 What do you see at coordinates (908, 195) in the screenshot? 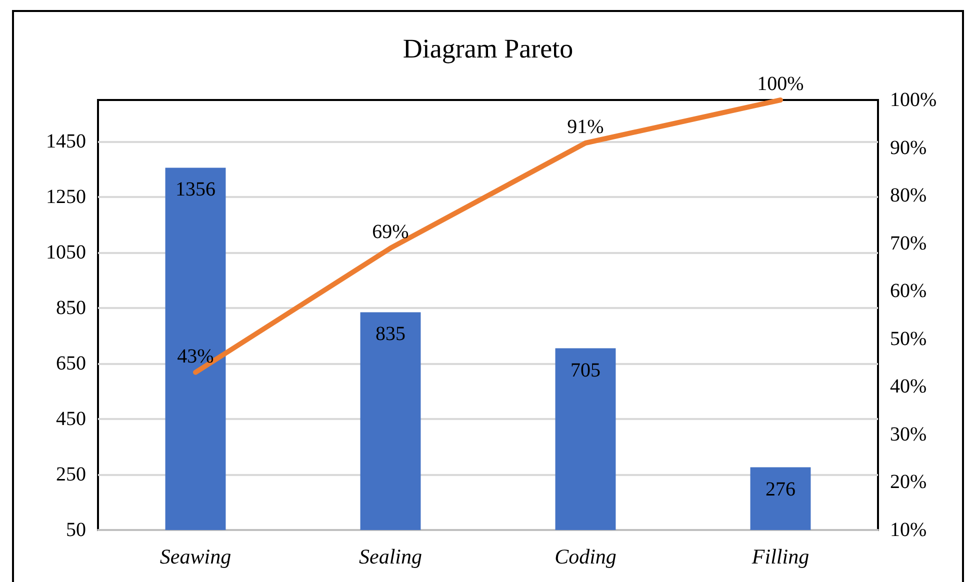
I see `y2-tick-label: 80%` at bounding box center [908, 195].